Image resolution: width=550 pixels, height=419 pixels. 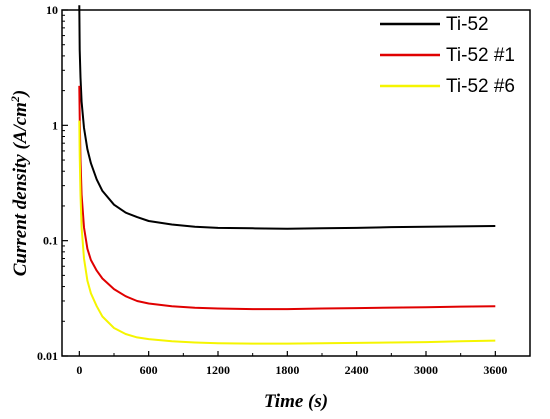 What do you see at coordinates (149, 370) in the screenshot?
I see `x-tick-label: 600` at bounding box center [149, 370].